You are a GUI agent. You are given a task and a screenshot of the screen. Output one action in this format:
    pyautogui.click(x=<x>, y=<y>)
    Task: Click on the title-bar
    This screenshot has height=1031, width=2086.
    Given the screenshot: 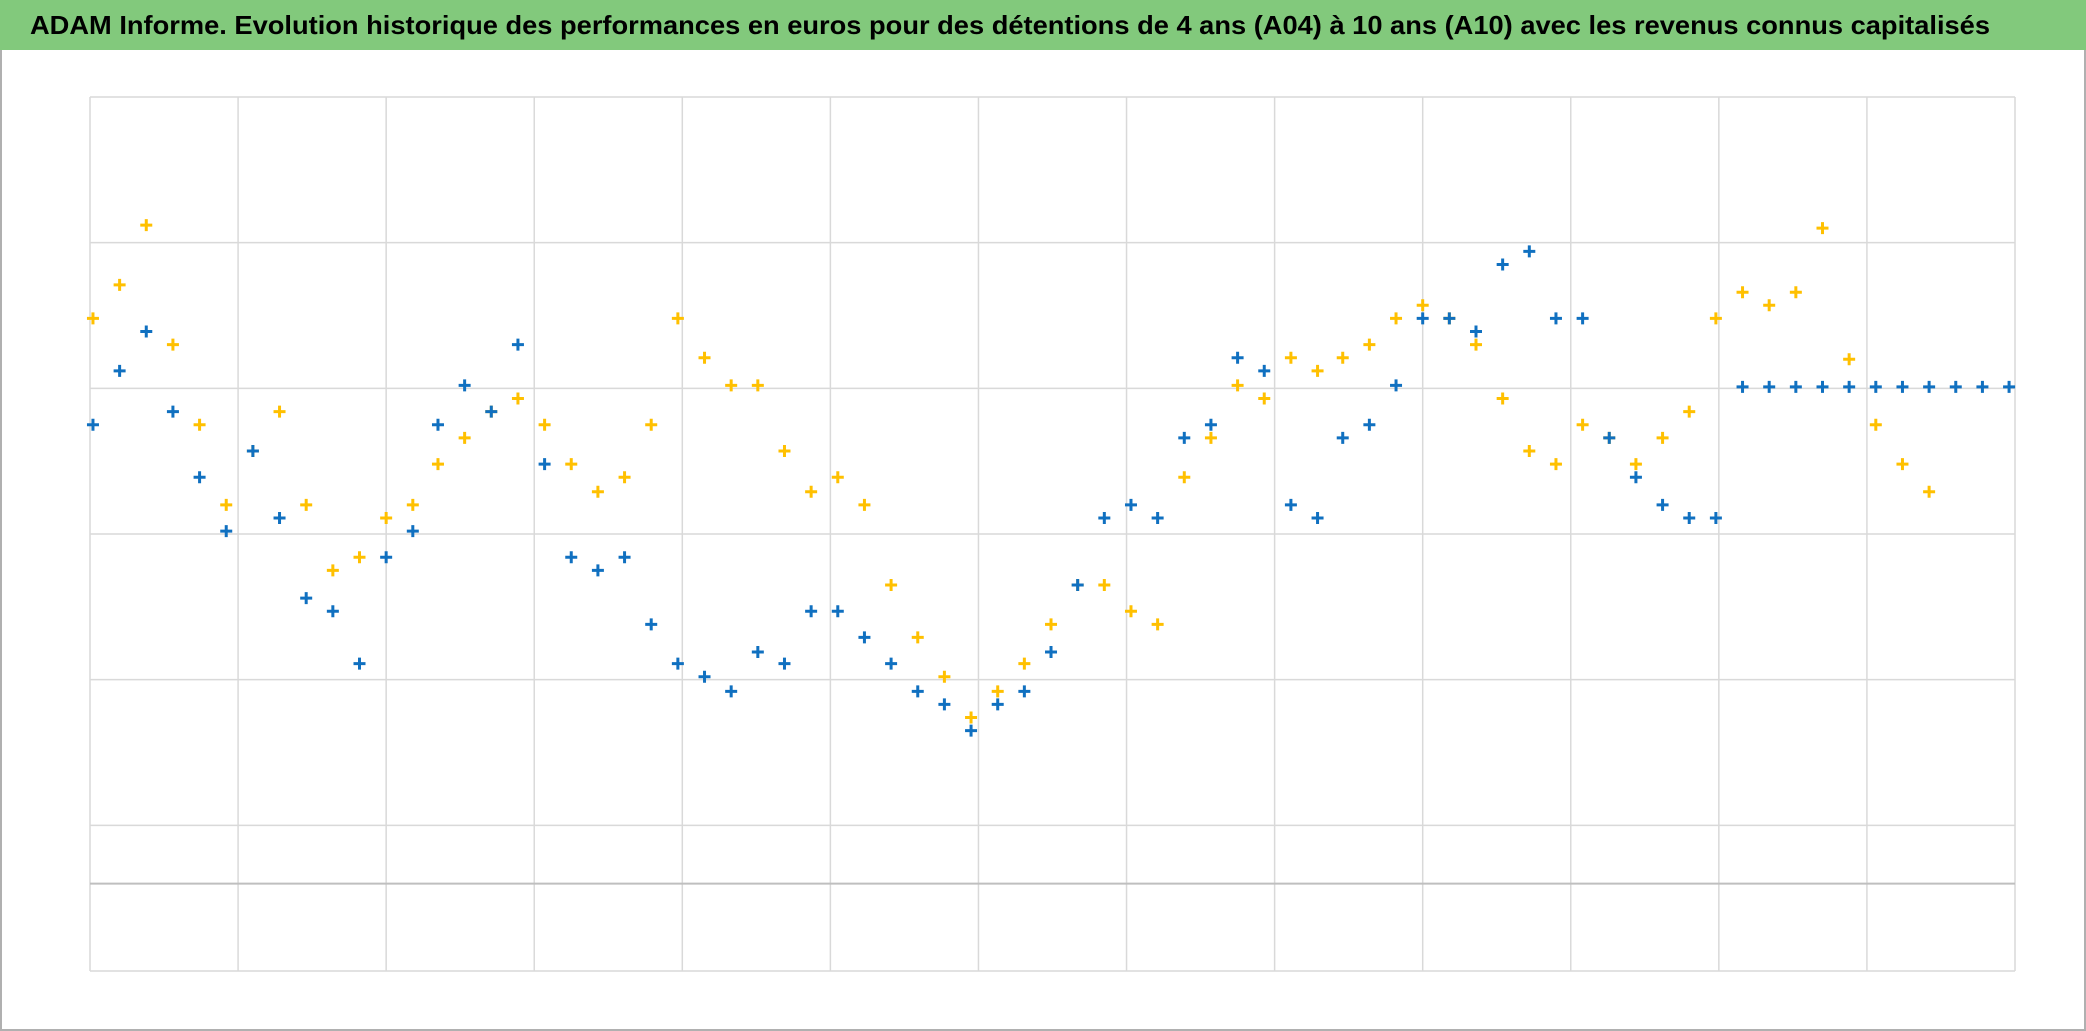 What is the action you would take?
    pyautogui.click(x=1043, y=25)
    